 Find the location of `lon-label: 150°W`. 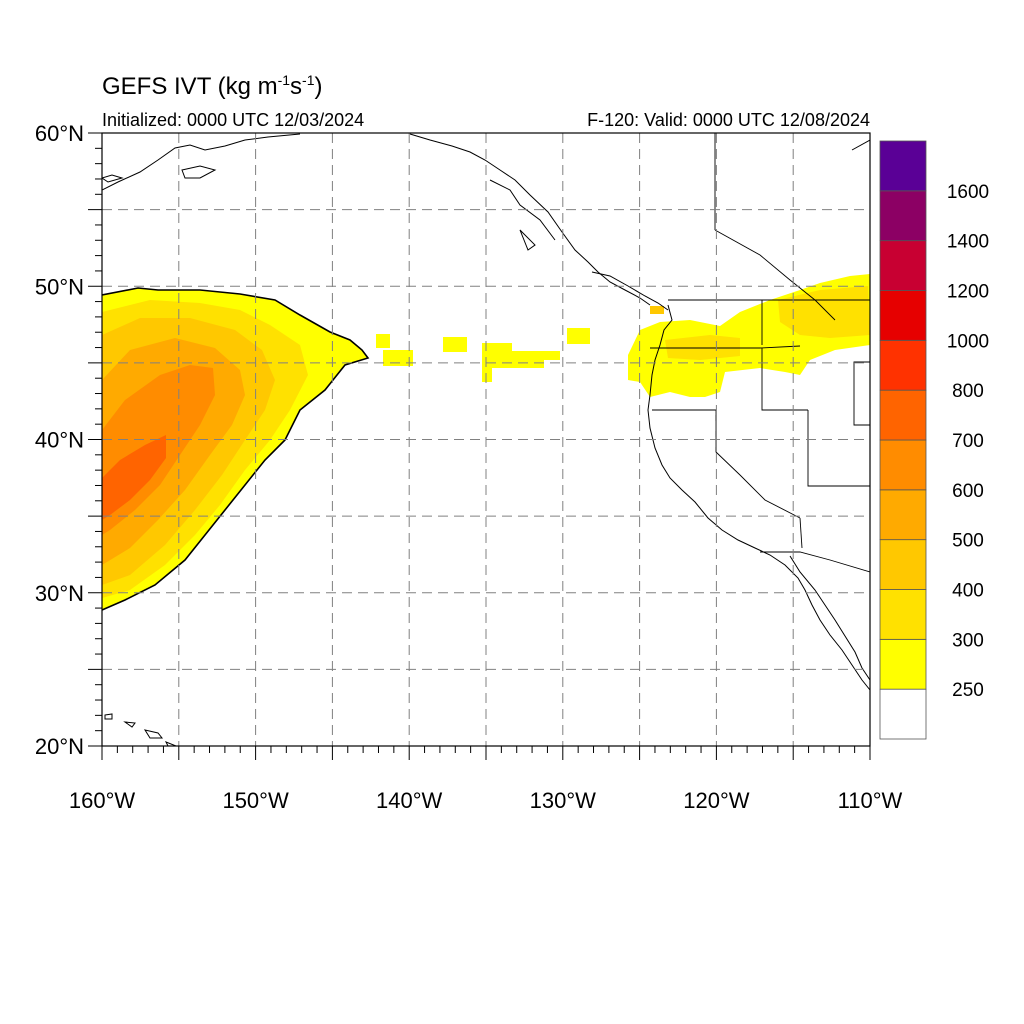

lon-label: 150°W is located at coordinates (255, 800).